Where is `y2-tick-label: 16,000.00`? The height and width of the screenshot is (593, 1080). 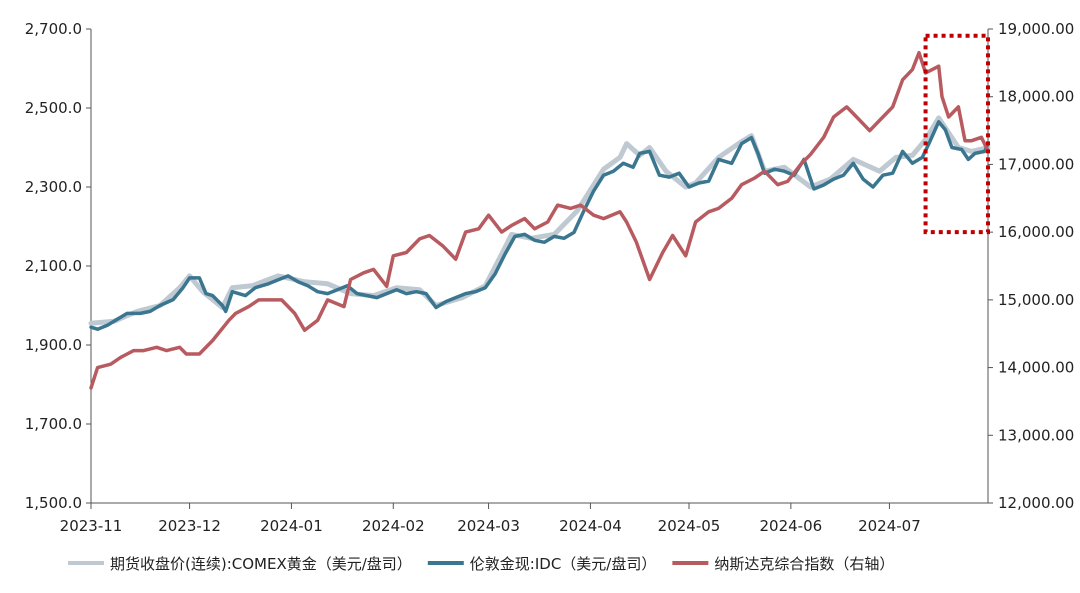
y2-tick-label: 16,000.00 is located at coordinates (1036, 232).